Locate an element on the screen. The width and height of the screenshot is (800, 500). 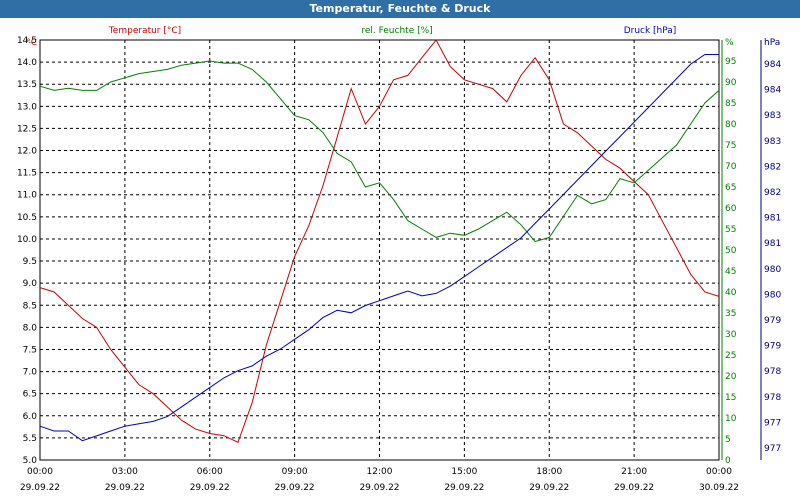
y-mid-tick-label: 30 is located at coordinates (731, 335).